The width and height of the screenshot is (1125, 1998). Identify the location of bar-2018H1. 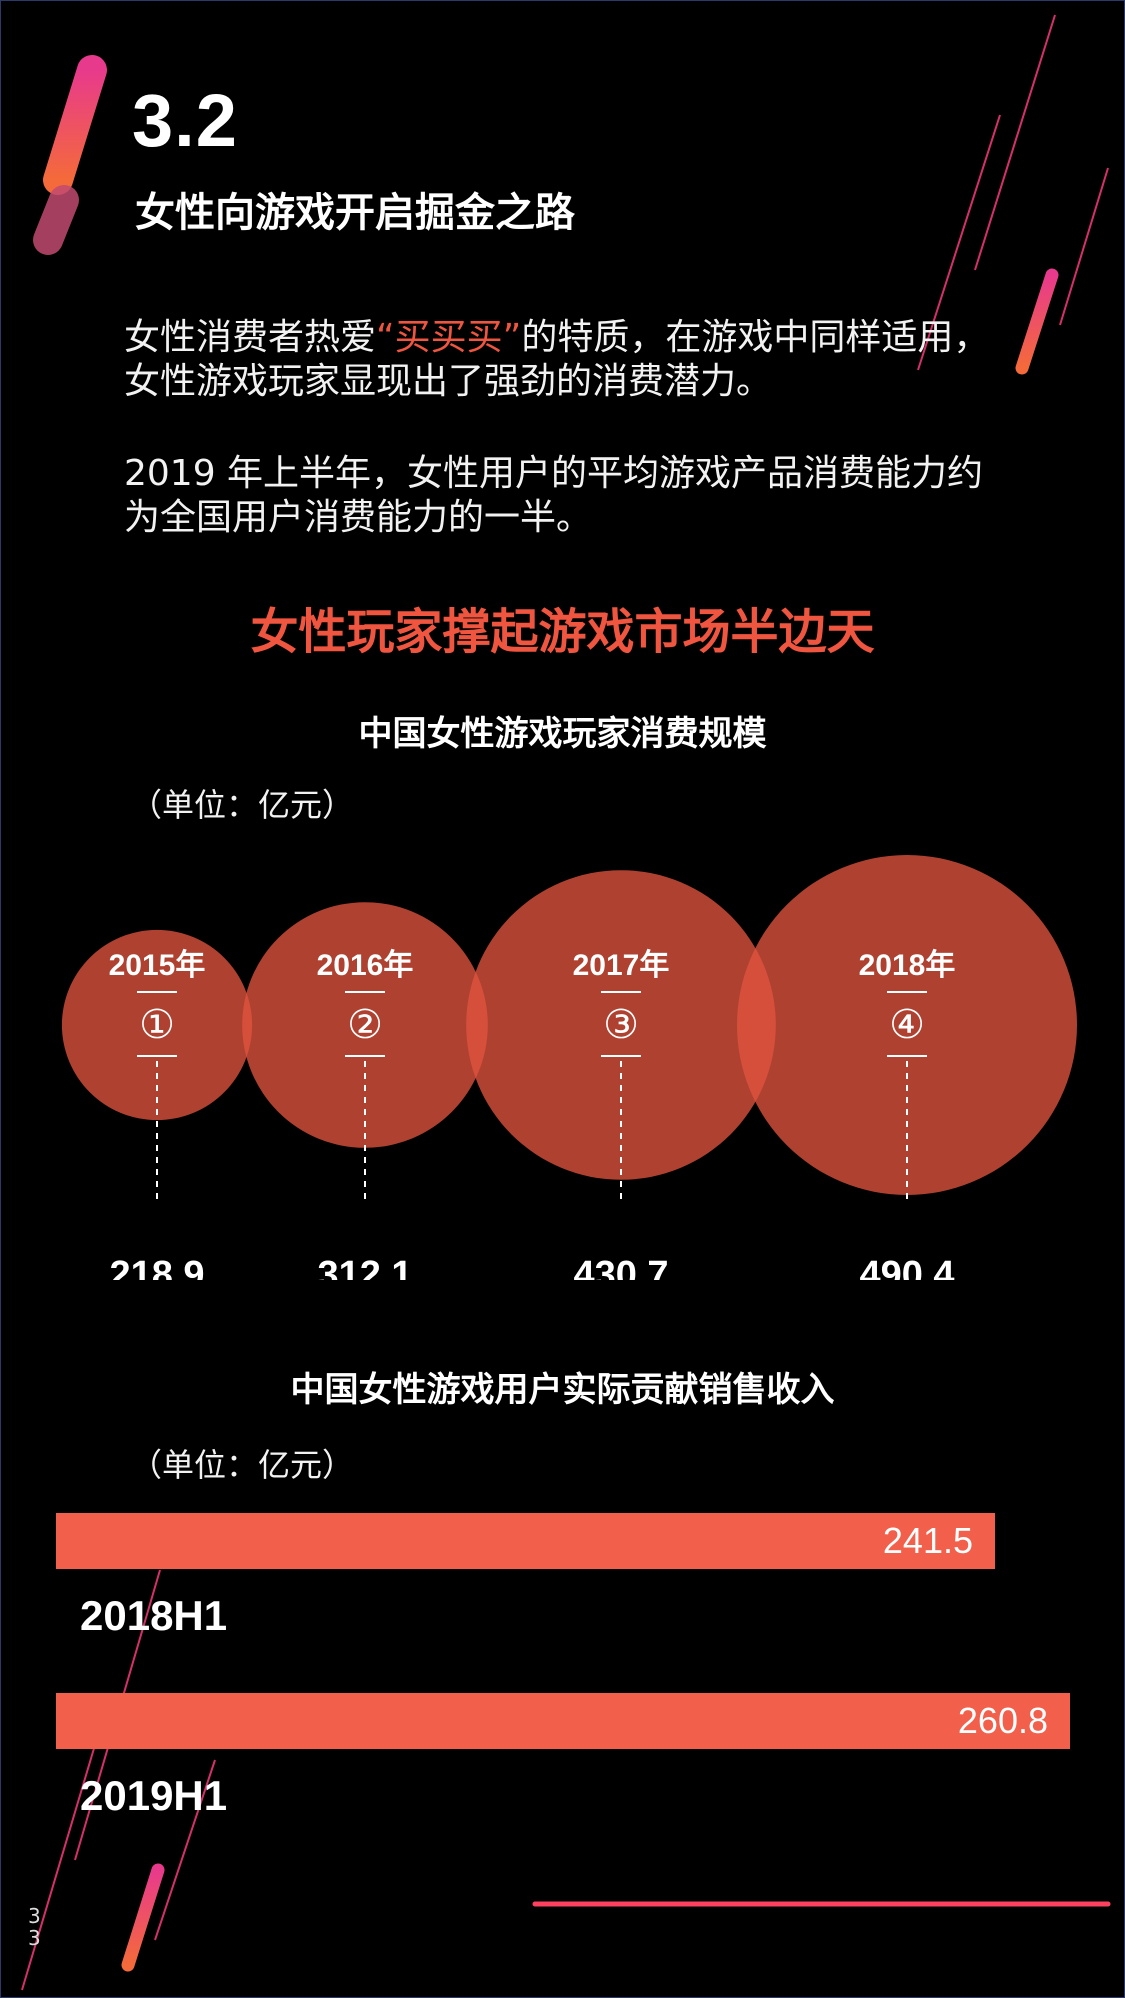
(525, 1541).